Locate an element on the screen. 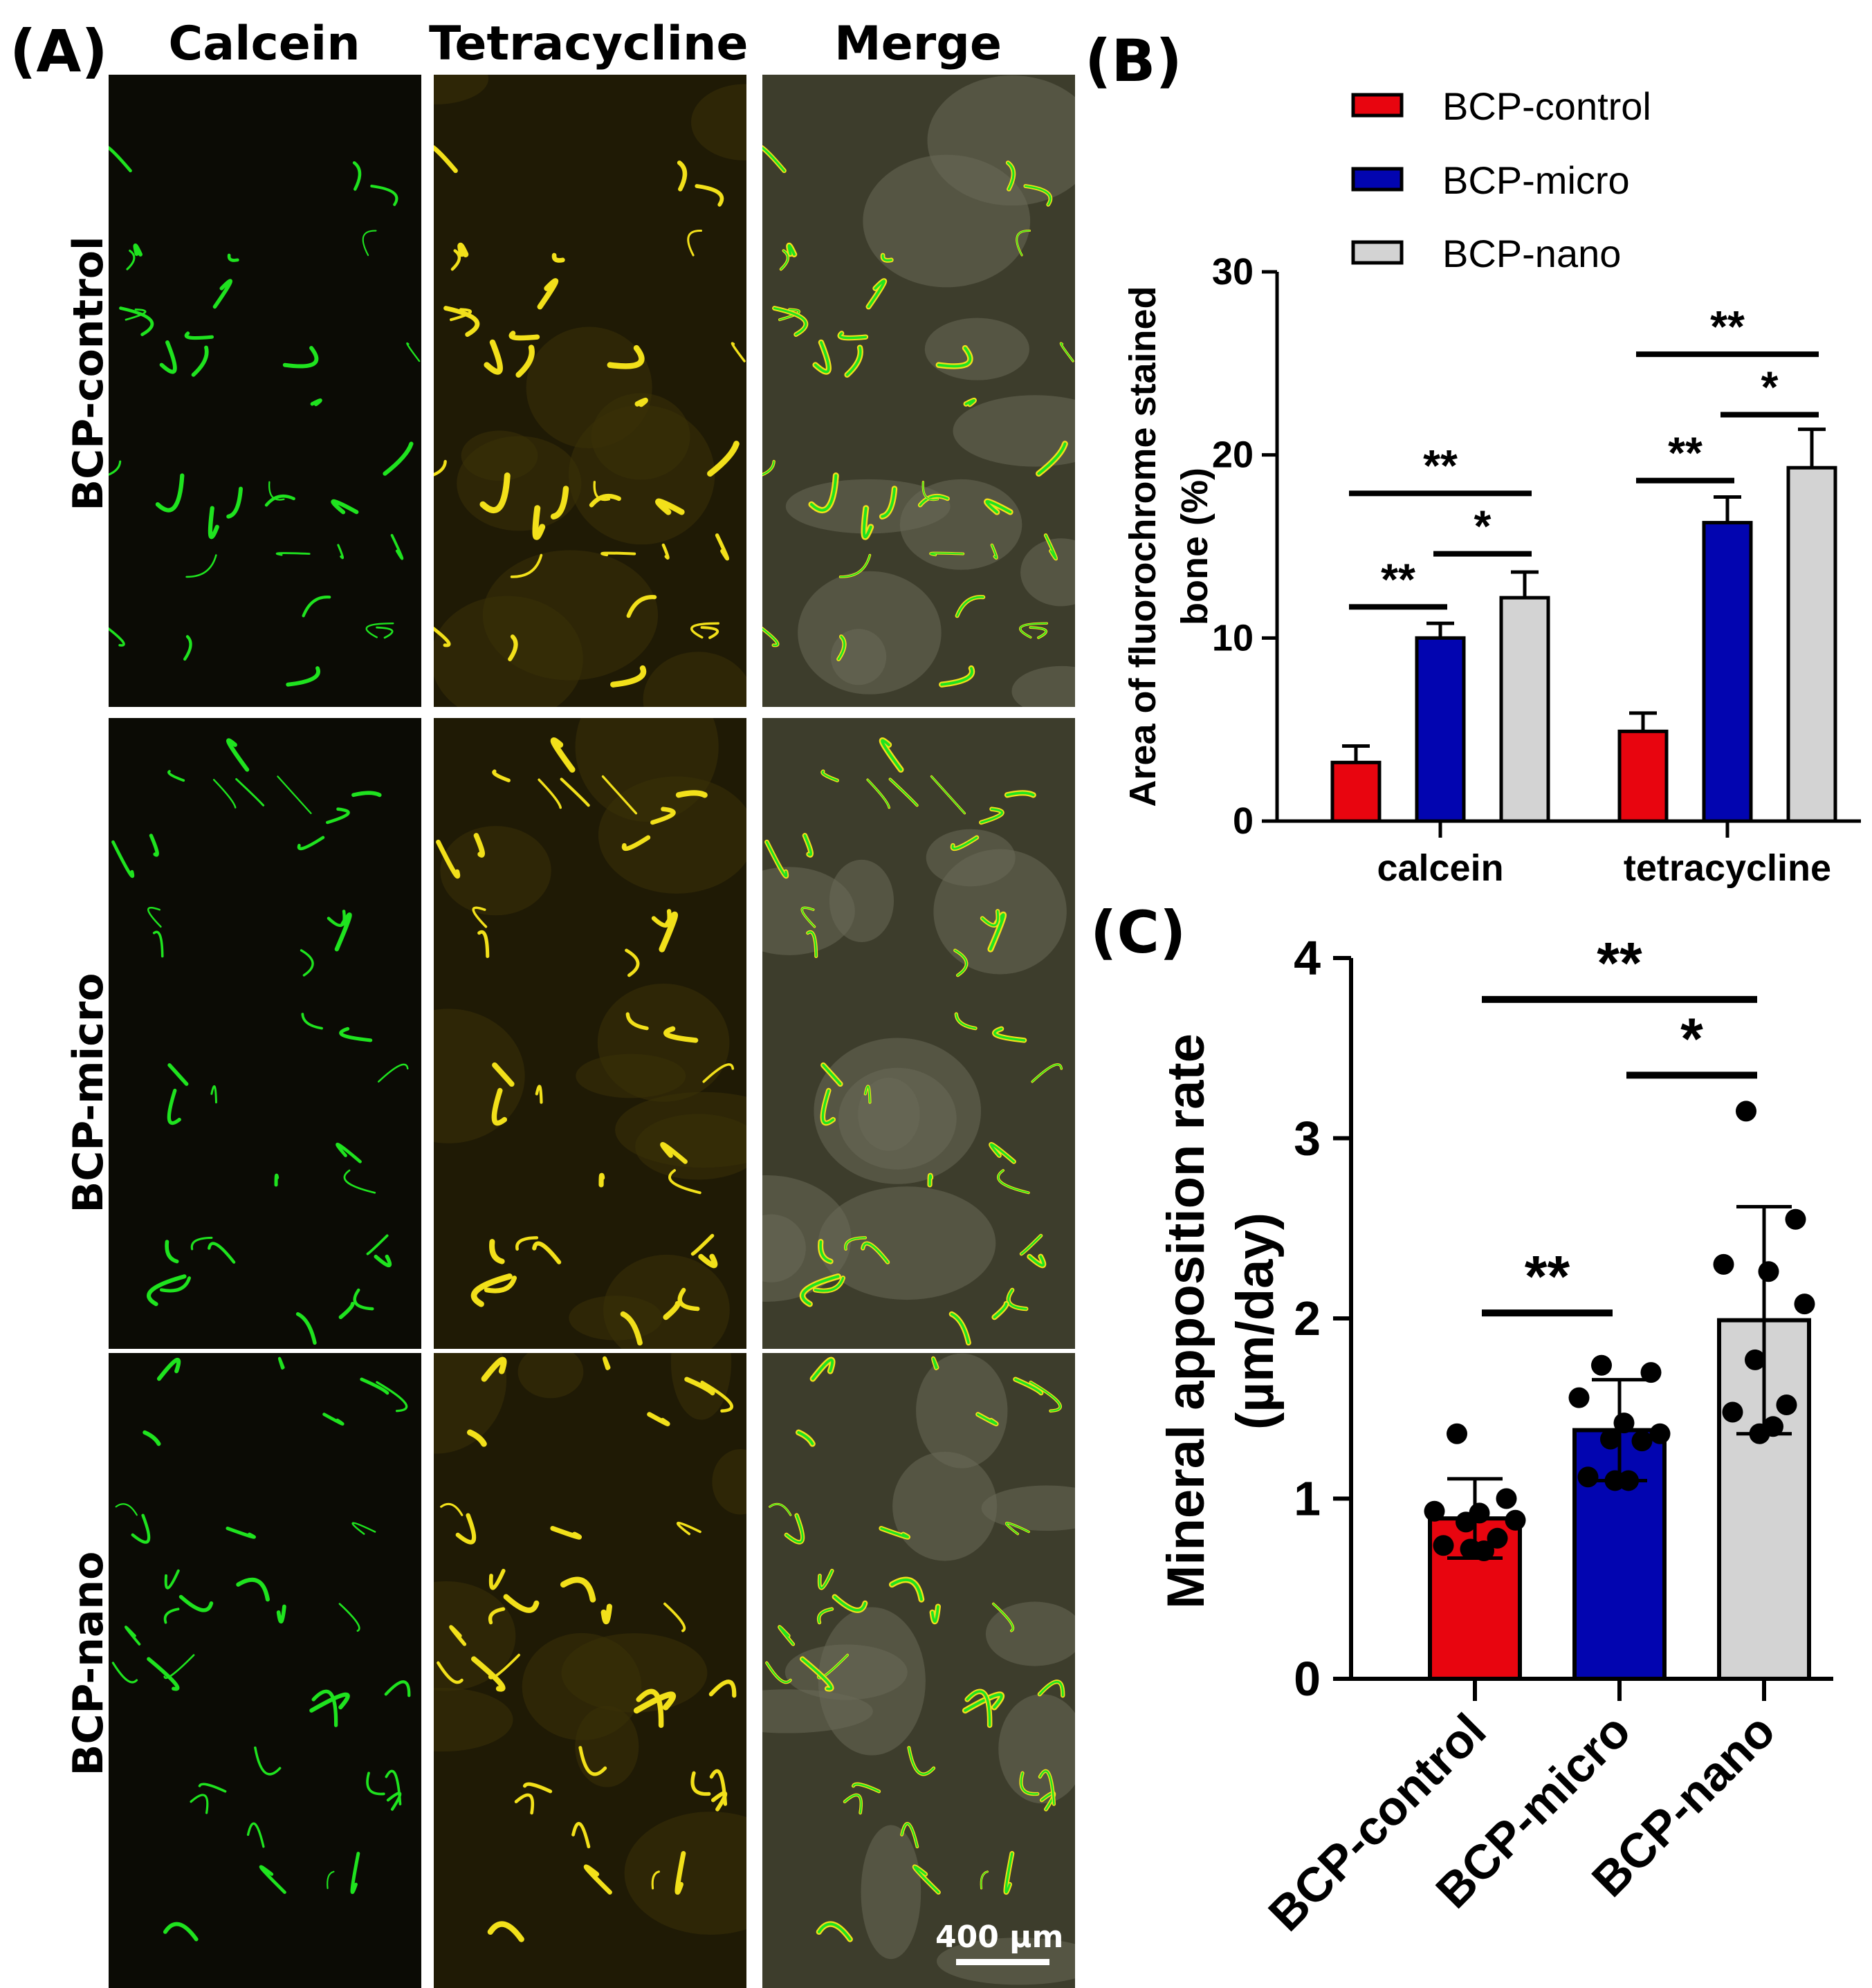 The width and height of the screenshot is (1872, 1988). y-tick-label: 0 is located at coordinates (1243, 821).